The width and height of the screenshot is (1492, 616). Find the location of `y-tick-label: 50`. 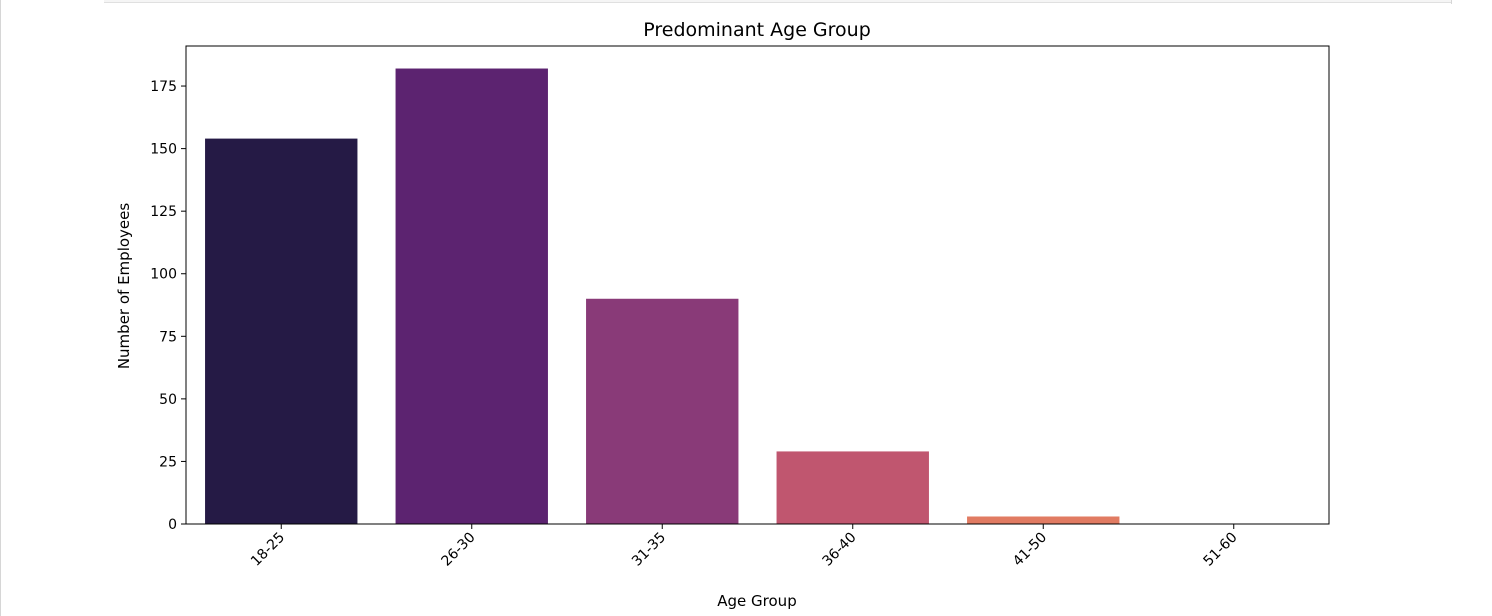

y-tick-label: 50 is located at coordinates (168, 400).